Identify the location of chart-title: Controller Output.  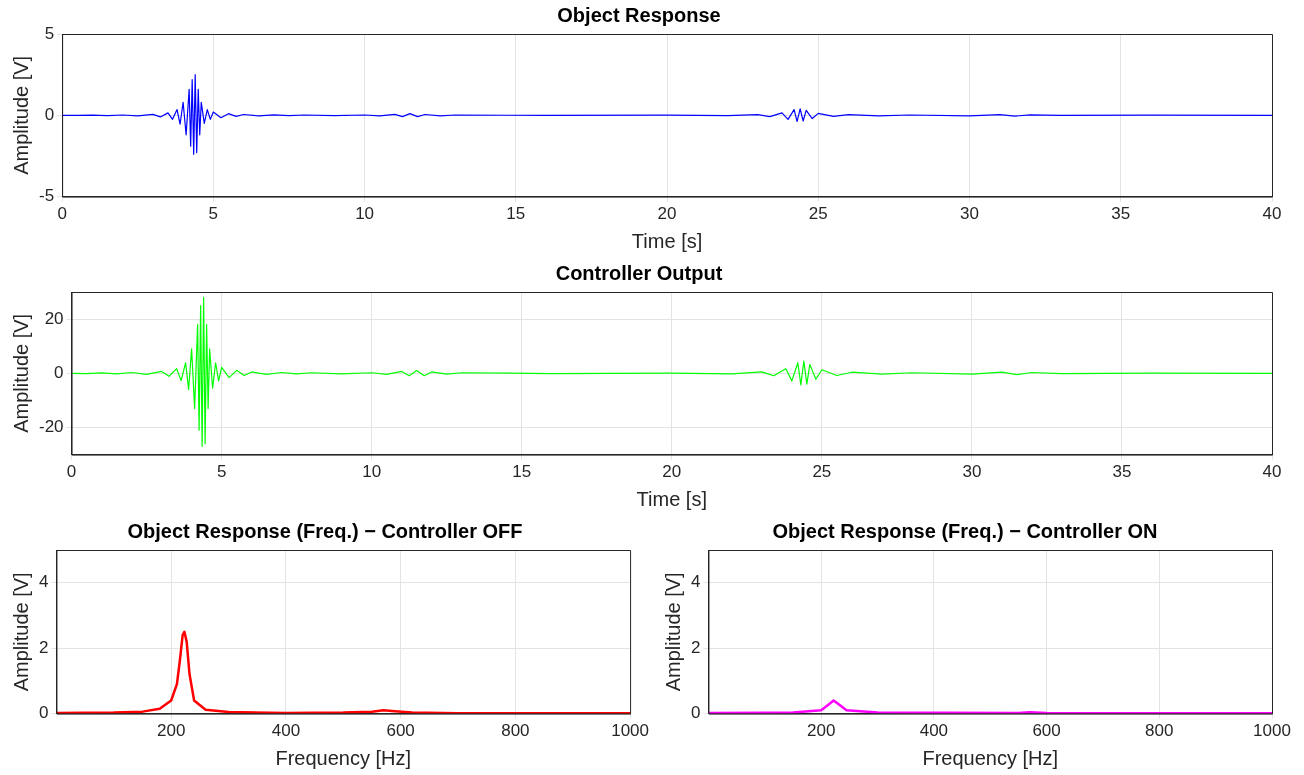
(639, 272).